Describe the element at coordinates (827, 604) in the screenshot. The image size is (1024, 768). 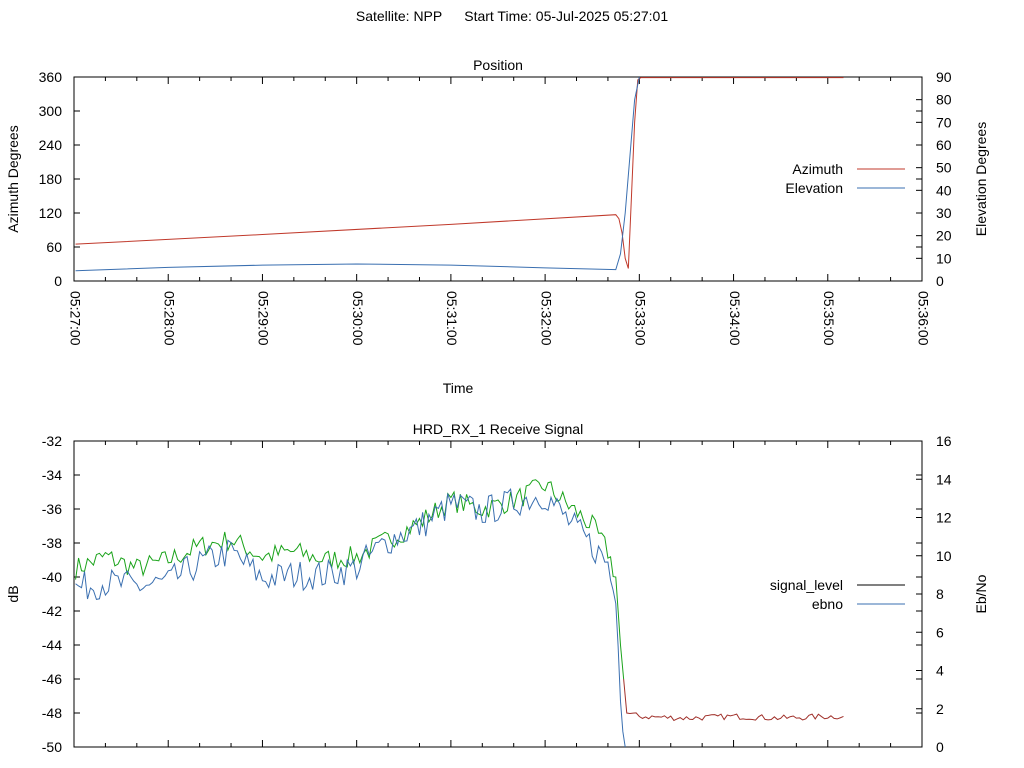
I see `legend-label: ebno` at that location.